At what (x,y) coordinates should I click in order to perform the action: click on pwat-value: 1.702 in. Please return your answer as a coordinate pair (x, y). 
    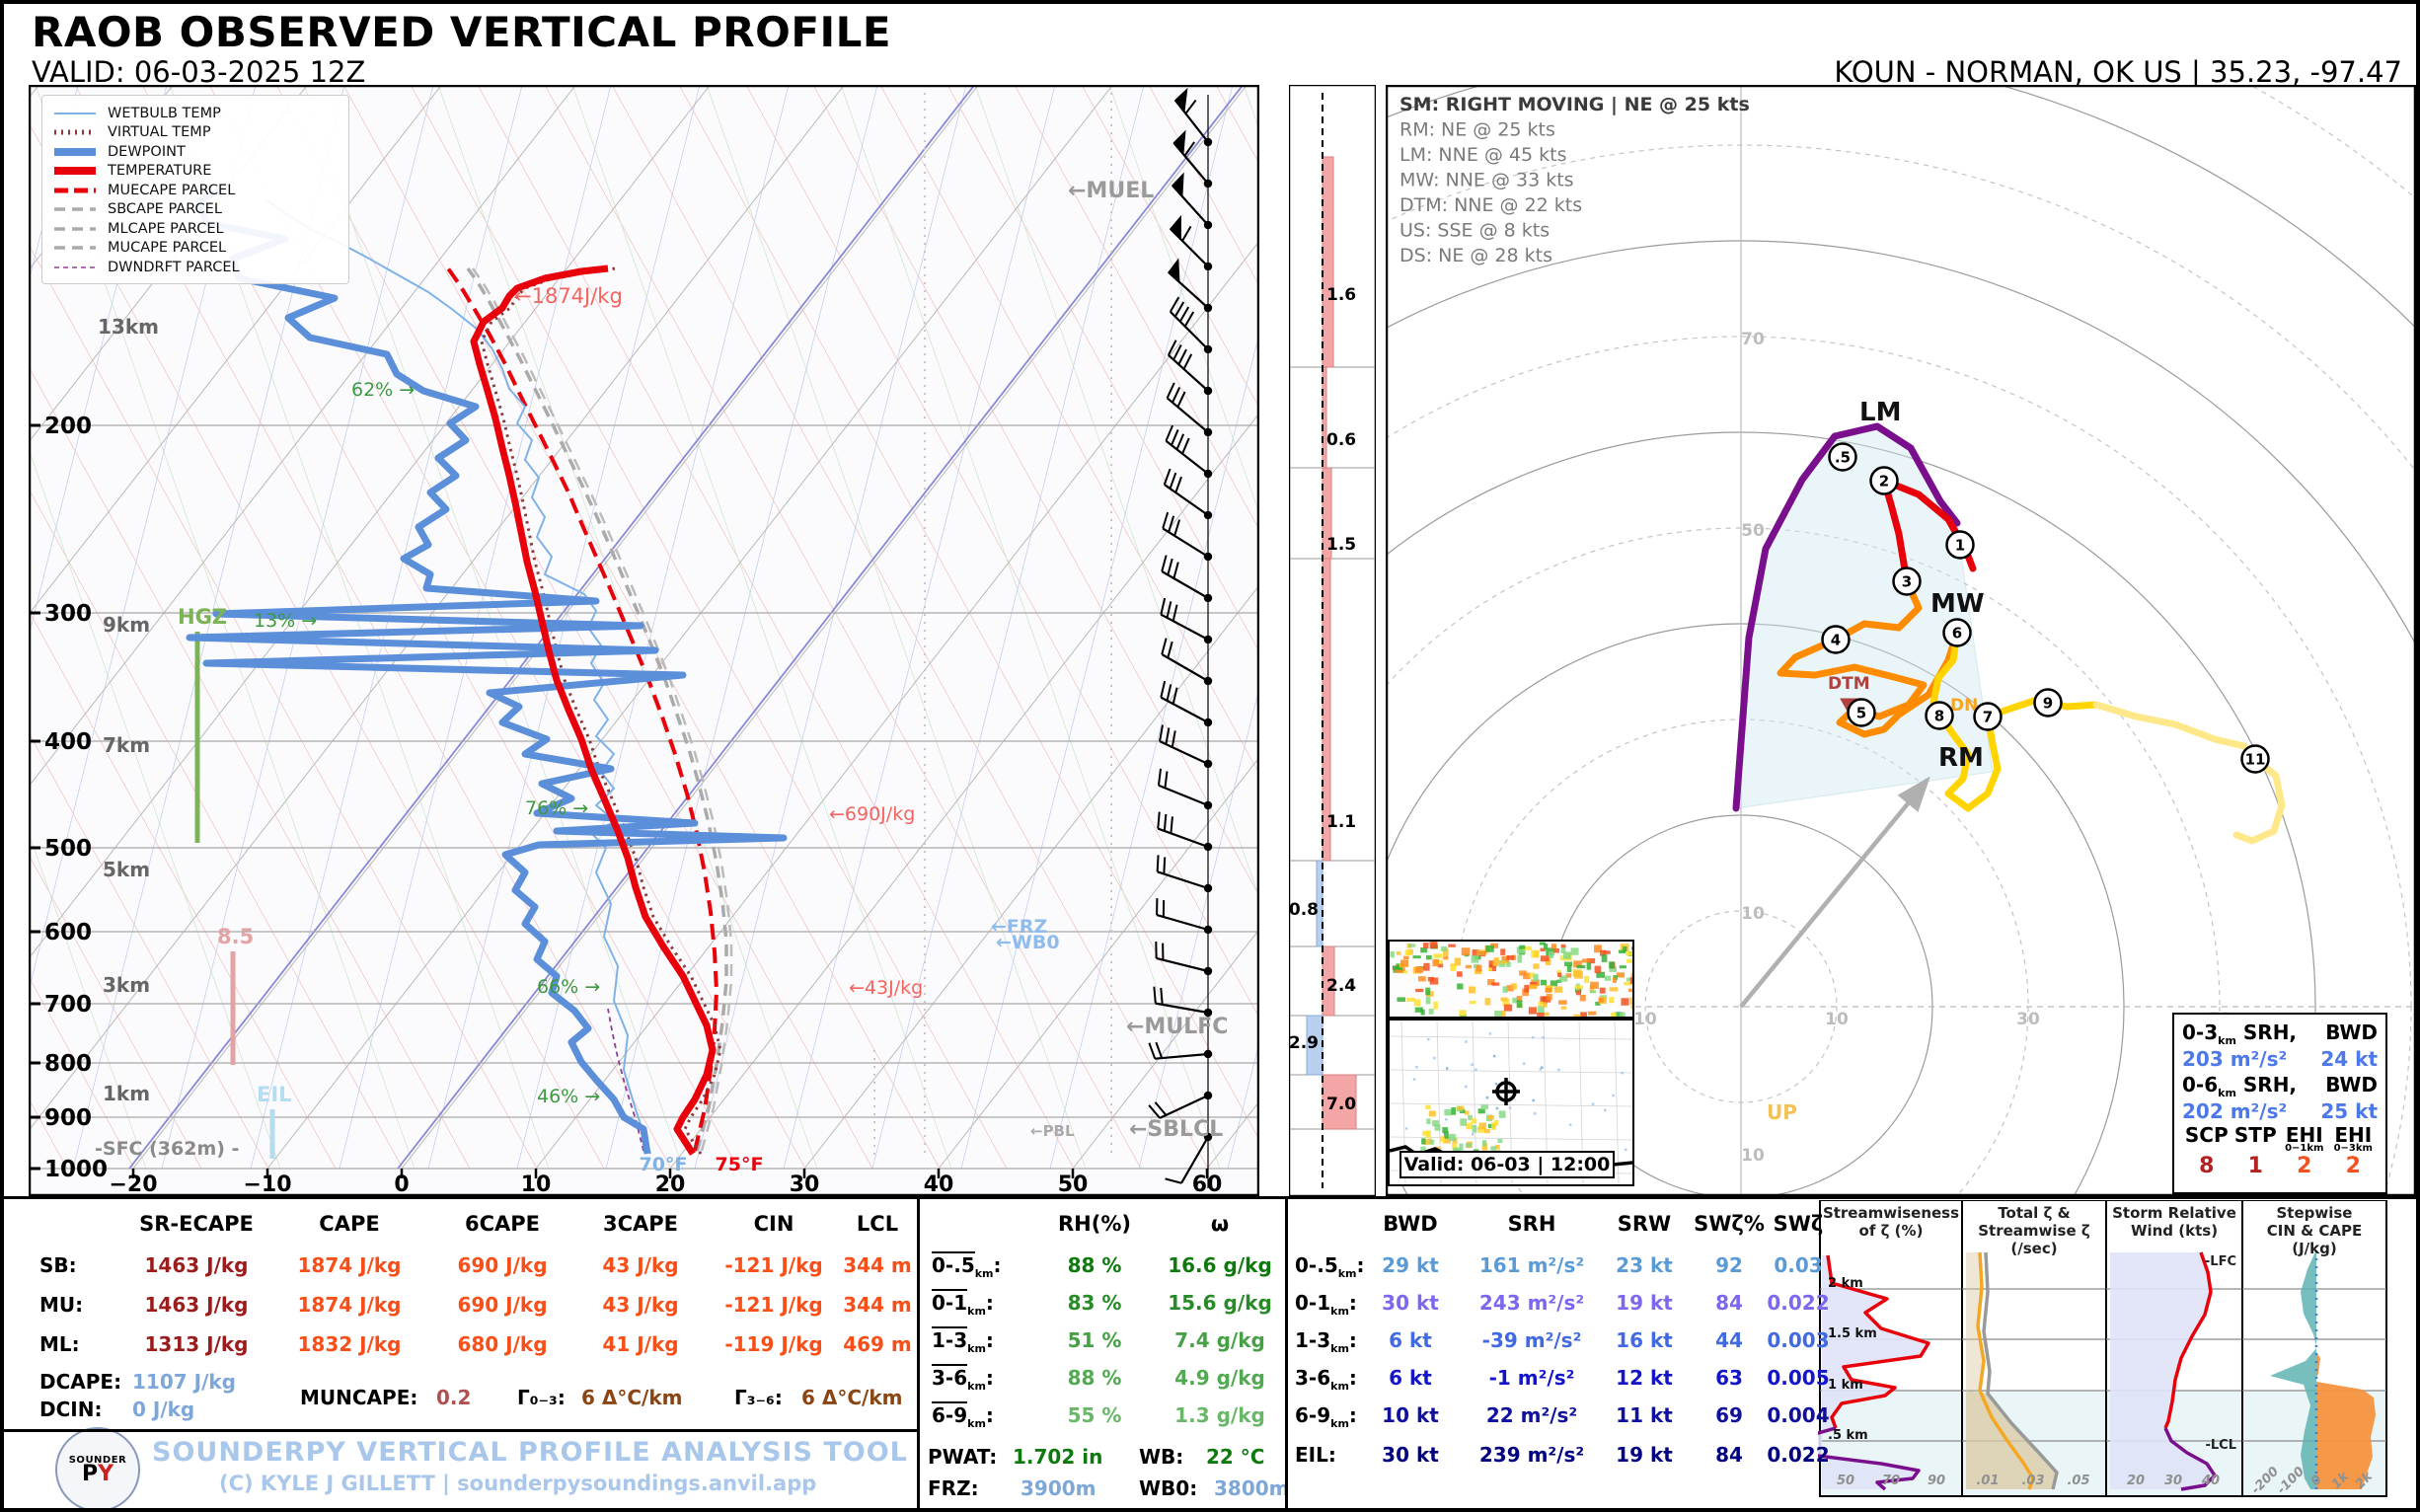
    Looking at the image, I should click on (1058, 1457).